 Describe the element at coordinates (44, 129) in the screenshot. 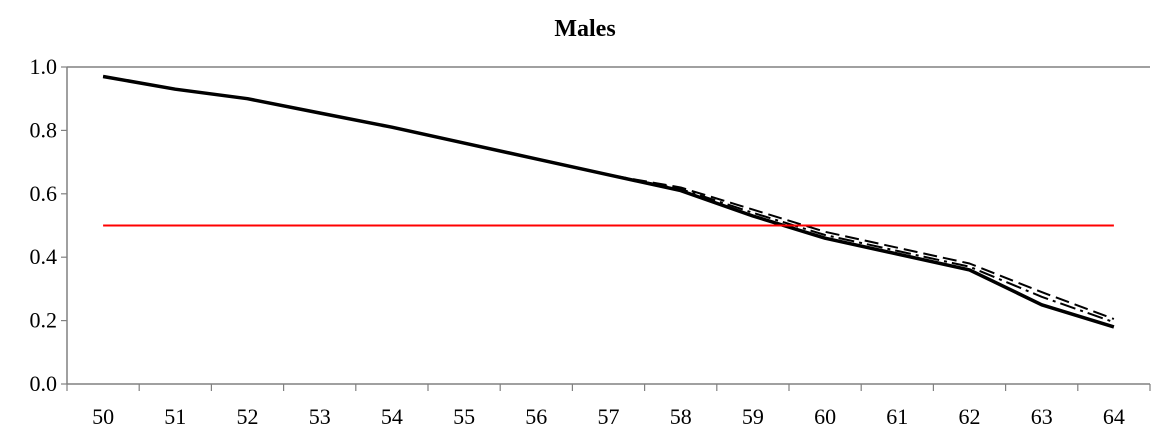

I see `y-tick-label: 0.8` at that location.